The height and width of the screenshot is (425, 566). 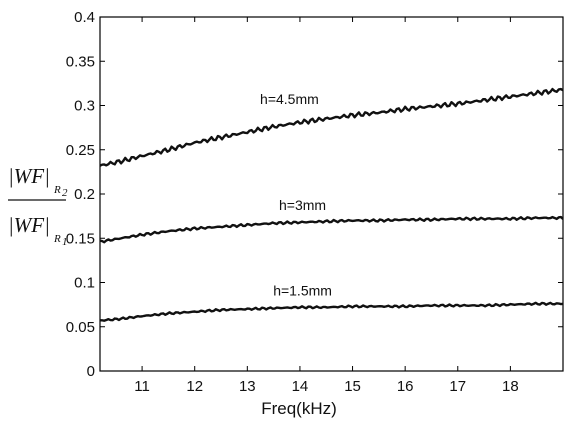 I want to click on y-tick-label: 0.3, so click(x=84, y=106).